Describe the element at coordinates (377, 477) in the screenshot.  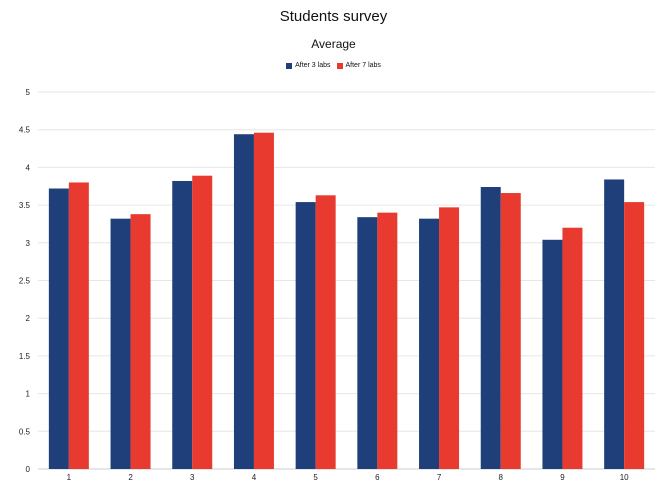
I see `x-tick-label: 6` at that location.